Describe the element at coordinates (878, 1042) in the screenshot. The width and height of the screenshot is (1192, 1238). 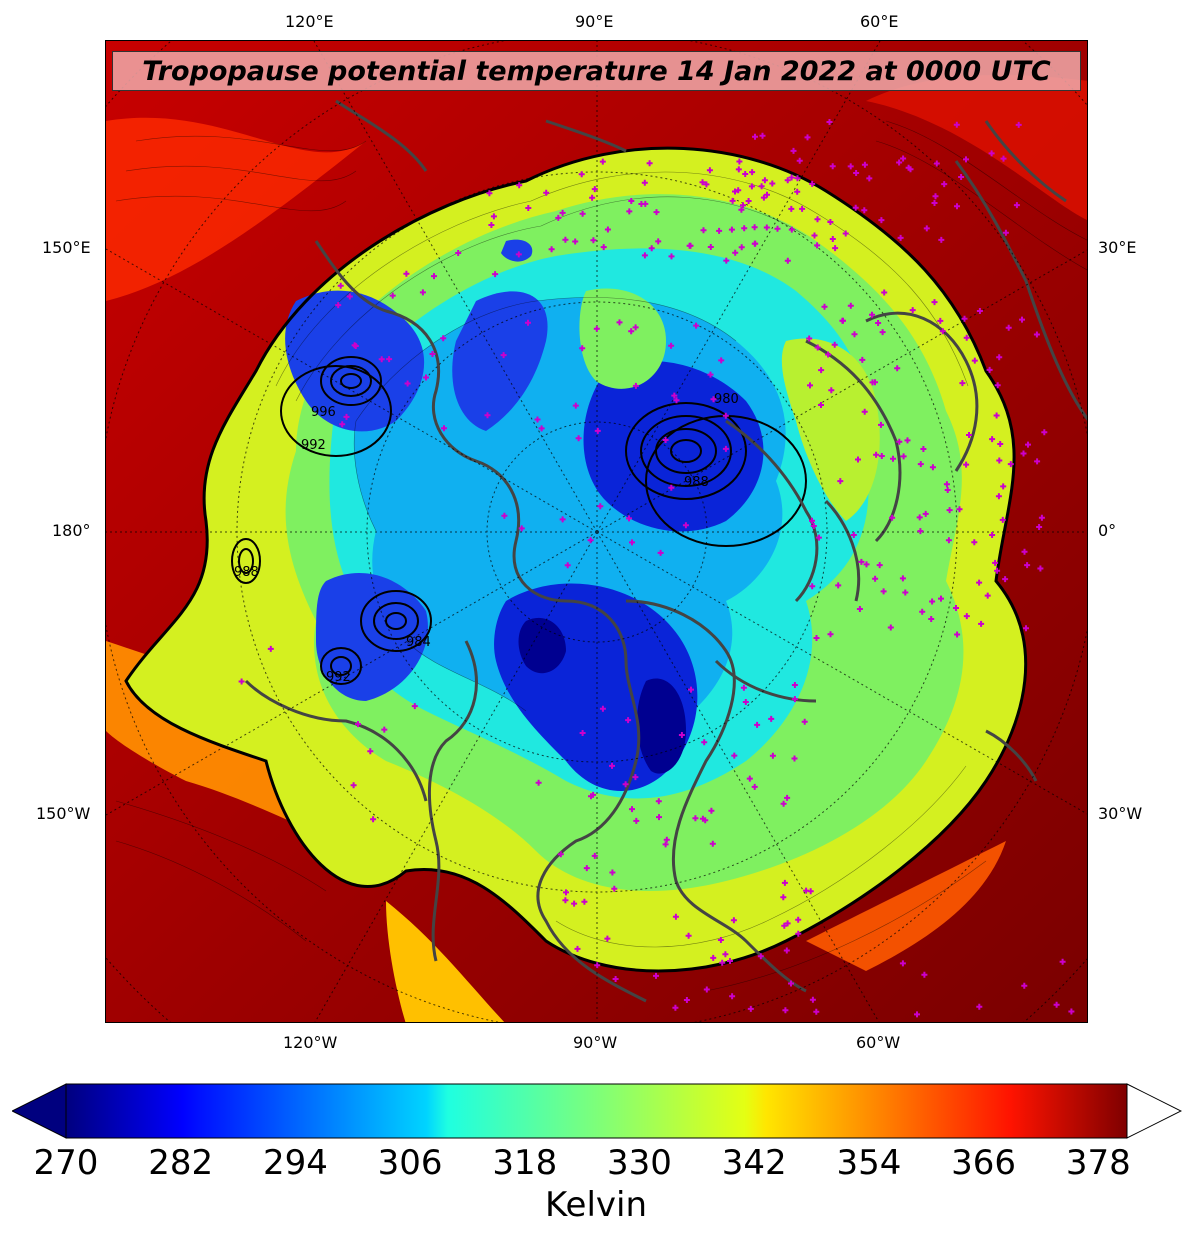
I see `lon-label-bottom: 60°W` at that location.